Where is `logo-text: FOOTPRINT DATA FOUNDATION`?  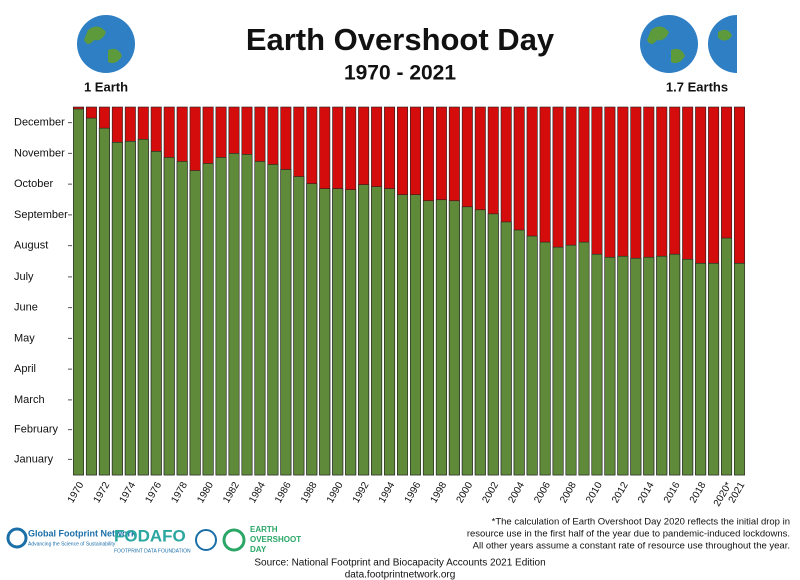 logo-text: FOOTPRINT DATA FOUNDATION is located at coordinates (152, 551).